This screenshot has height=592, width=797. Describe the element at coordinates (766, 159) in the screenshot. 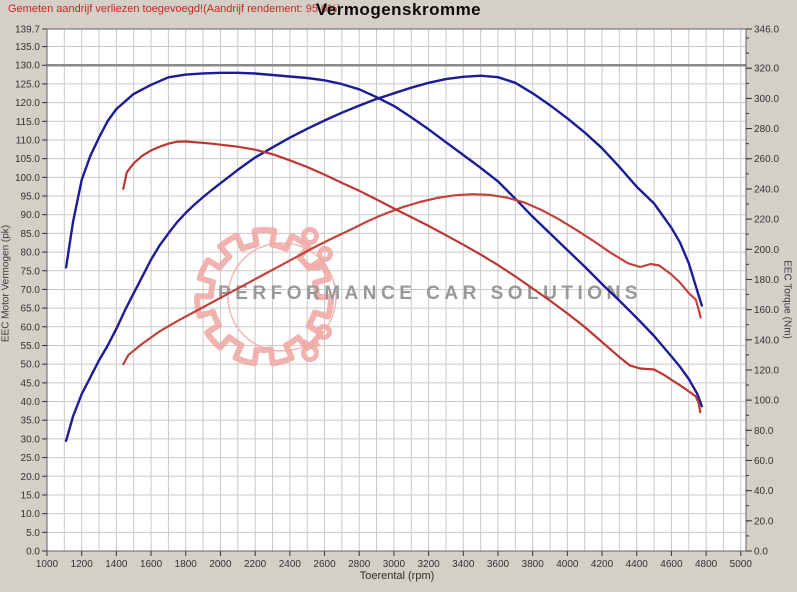

I see `right-tick-label: 260.0` at that location.